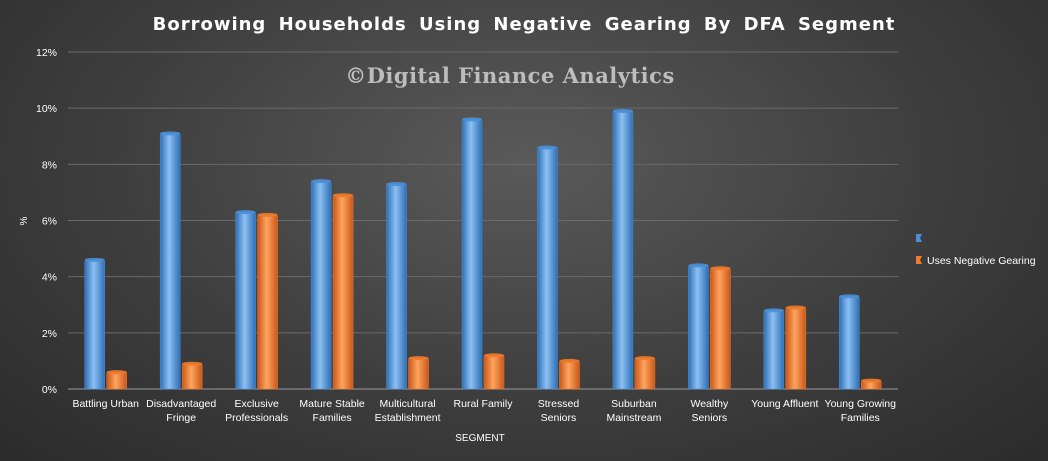 The width and height of the screenshot is (1048, 461). Describe the element at coordinates (709, 411) in the screenshot. I see `x-category-label: Wealthy Seniors` at that location.